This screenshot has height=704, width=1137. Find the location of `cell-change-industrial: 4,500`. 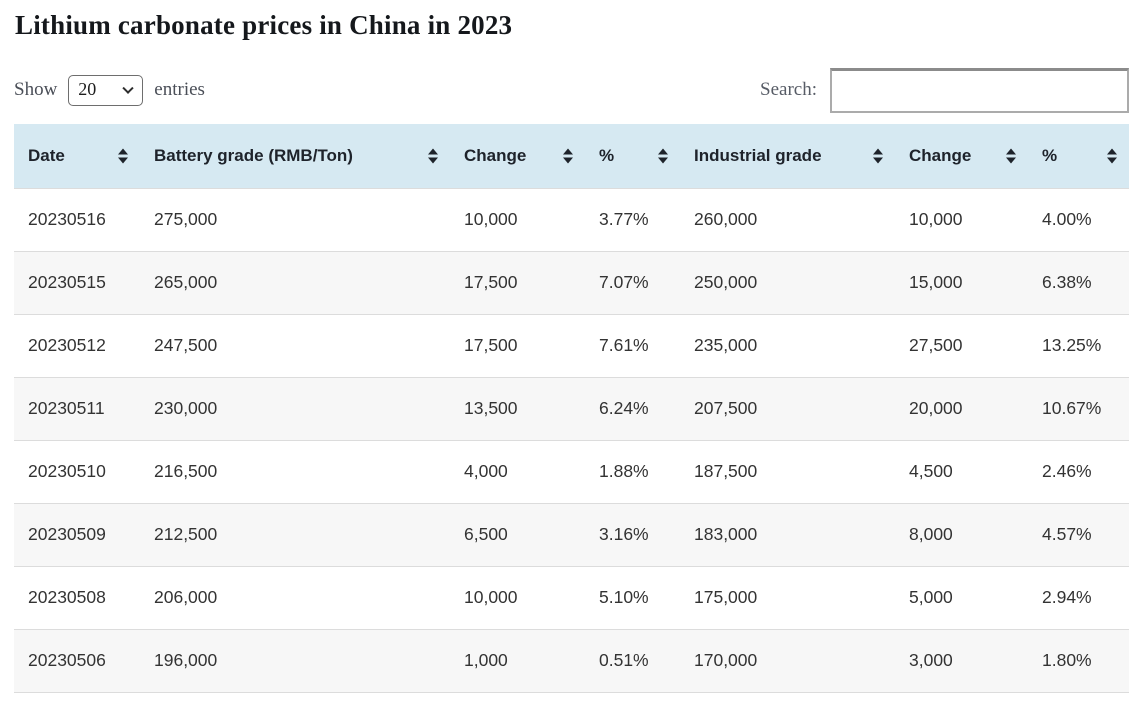

cell-change-industrial: 4,500 is located at coordinates (931, 471).